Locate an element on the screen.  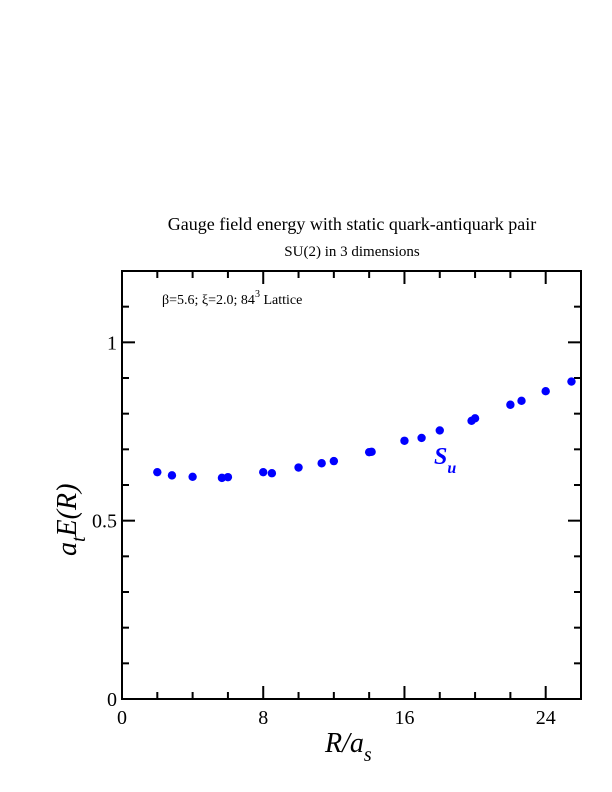
x-tick-label: 0 is located at coordinates (122, 718).